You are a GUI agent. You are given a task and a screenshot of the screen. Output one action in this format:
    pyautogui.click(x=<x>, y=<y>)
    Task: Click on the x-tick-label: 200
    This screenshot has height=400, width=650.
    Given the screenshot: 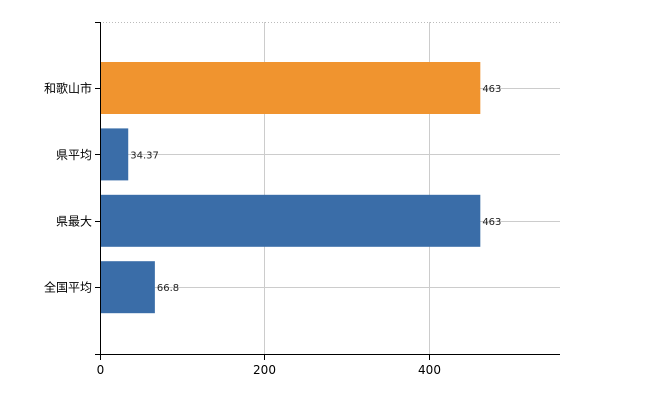 What is the action you would take?
    pyautogui.click(x=264, y=370)
    